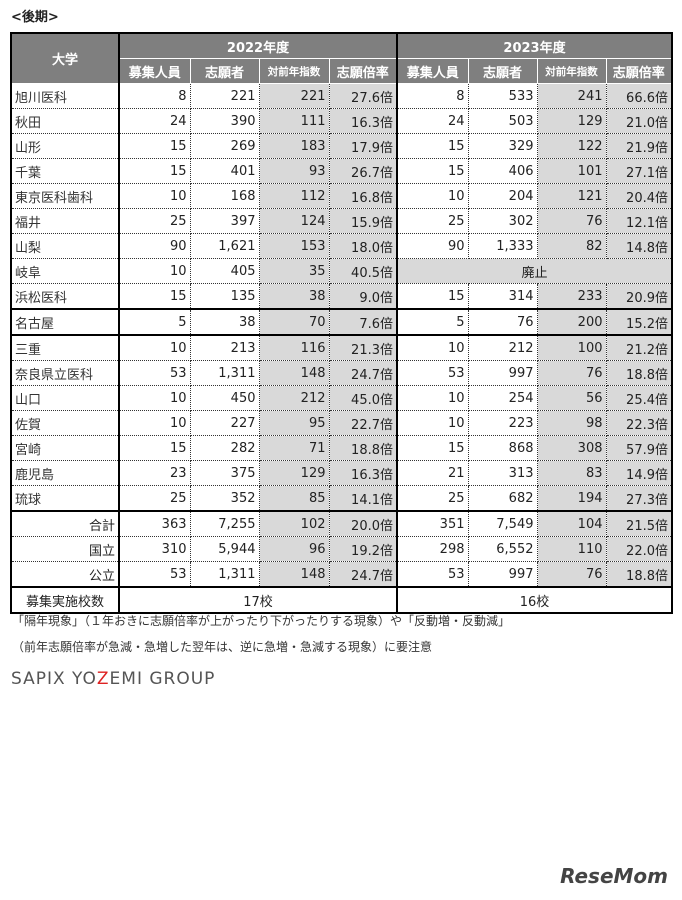 This screenshot has height=900, width=682. I want to click on header-index: 対前年指数, so click(571, 71).